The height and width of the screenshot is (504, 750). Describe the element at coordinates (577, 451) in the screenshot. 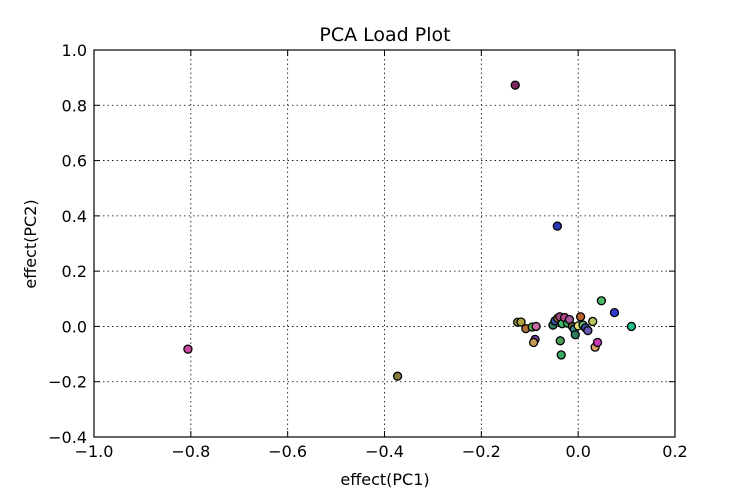

I see `x-tick-label: 0.0` at that location.